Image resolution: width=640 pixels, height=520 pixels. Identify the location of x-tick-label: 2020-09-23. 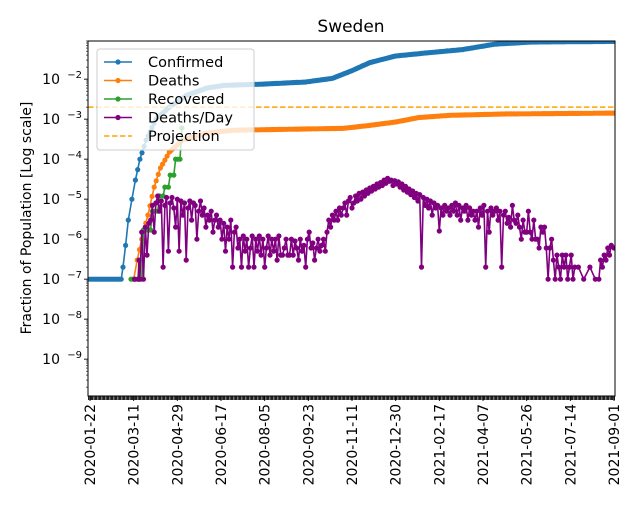
(309, 444).